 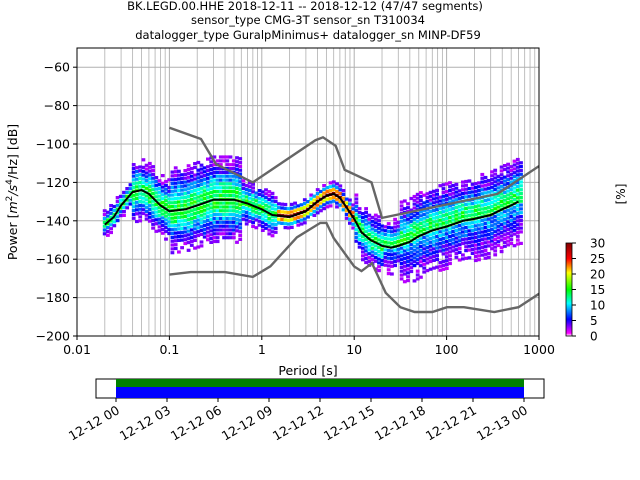 What do you see at coordinates (594, 337) in the screenshot?
I see `colorbar-tick-label: 0` at bounding box center [594, 337].